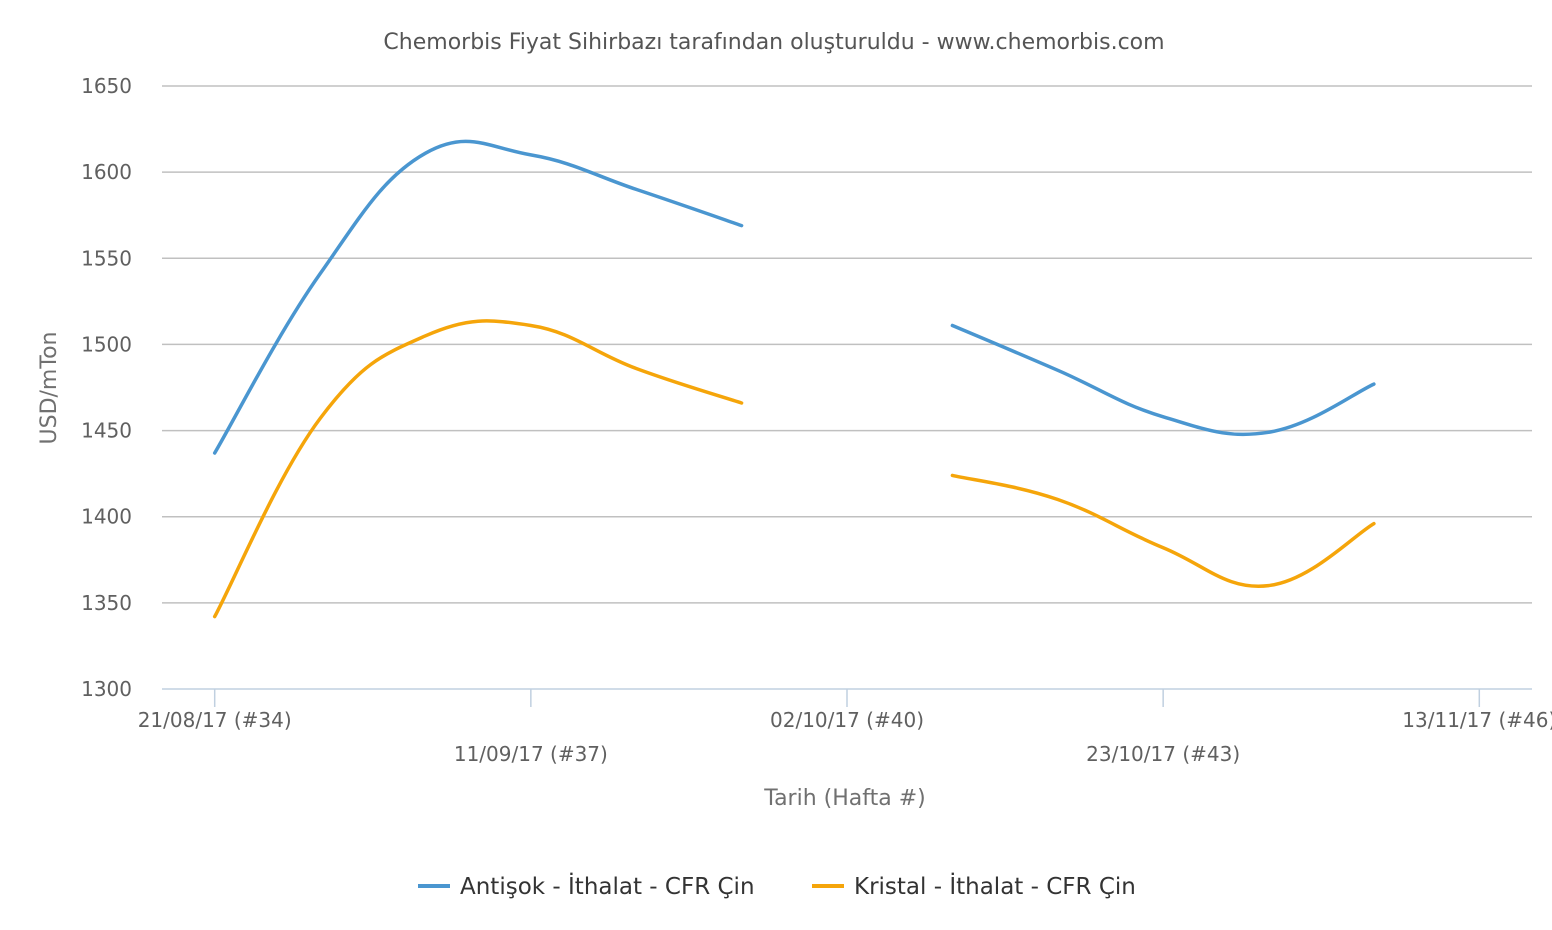  I want to click on x-tick-label: 21/08/17 (#34), so click(215, 720).